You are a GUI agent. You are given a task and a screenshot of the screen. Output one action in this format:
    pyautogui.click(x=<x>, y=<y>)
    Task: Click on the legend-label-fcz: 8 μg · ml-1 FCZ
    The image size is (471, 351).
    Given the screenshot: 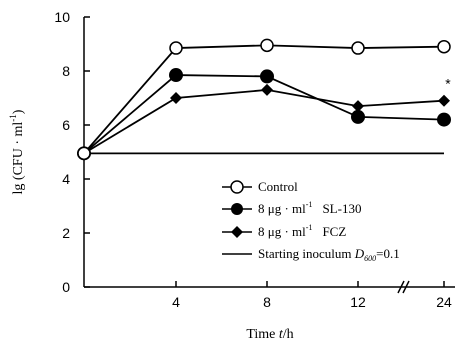 What is the action you would take?
    pyautogui.click(x=302, y=231)
    